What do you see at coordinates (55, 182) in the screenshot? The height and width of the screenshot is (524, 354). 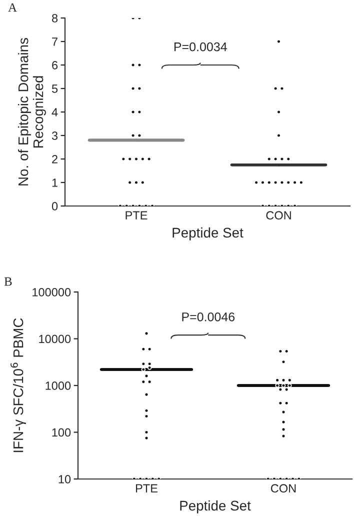 I see `y-tick-label: 1` at bounding box center [55, 182].